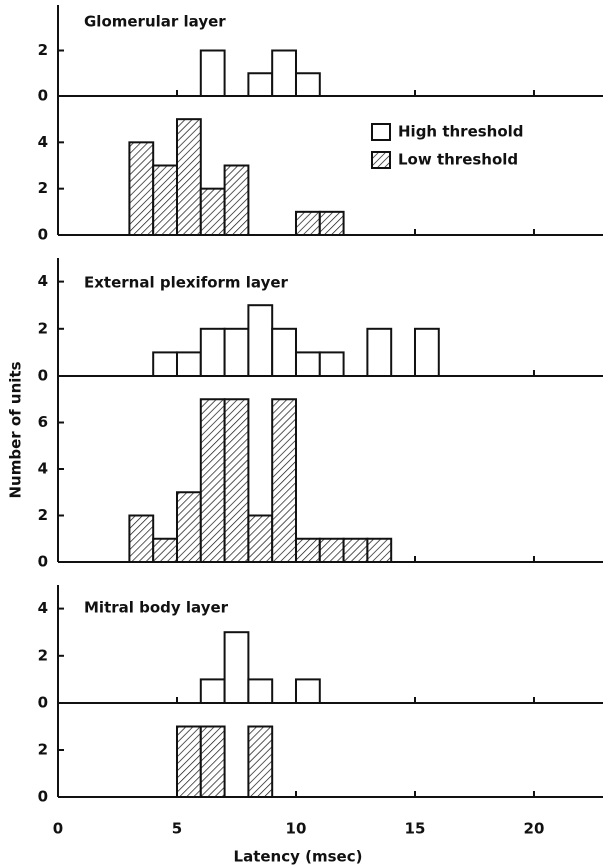 This screenshot has width=603, height=868. What do you see at coordinates (58, 829) in the screenshot?
I see `x-tick-label: 0` at bounding box center [58, 829].